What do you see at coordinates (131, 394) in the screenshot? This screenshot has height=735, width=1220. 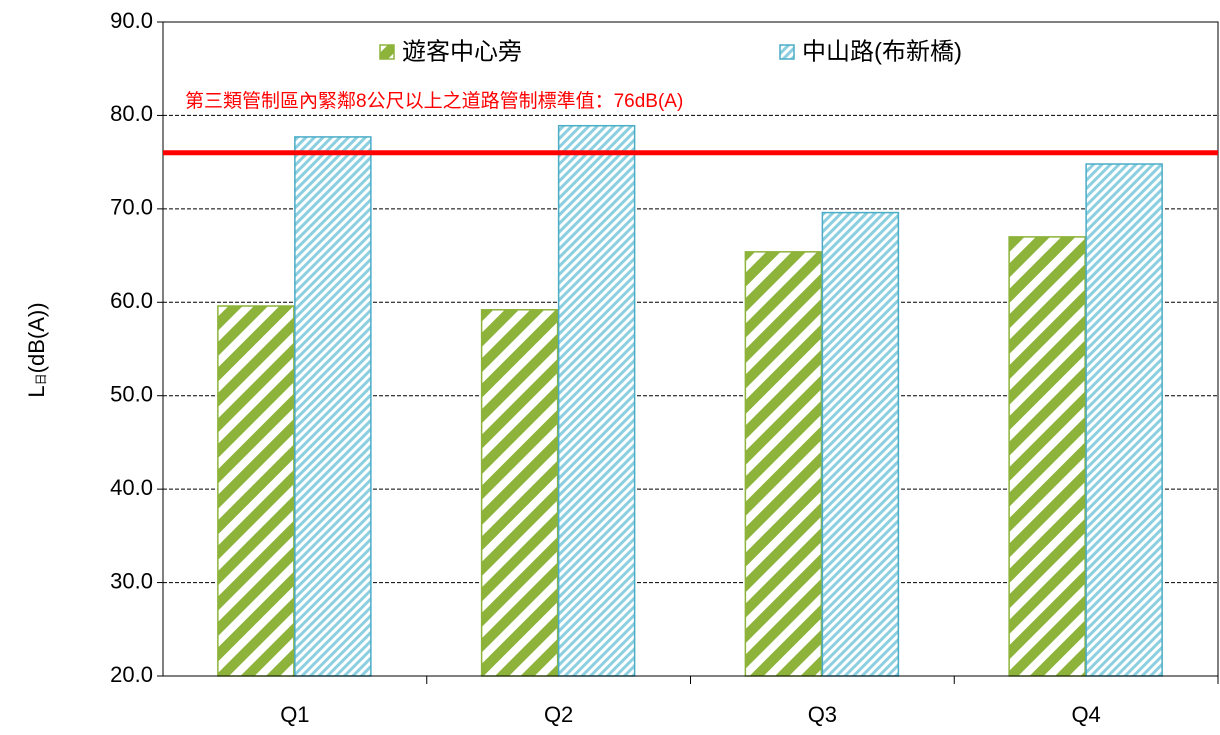 I see `y-tick-label: 50.0` at bounding box center [131, 394].